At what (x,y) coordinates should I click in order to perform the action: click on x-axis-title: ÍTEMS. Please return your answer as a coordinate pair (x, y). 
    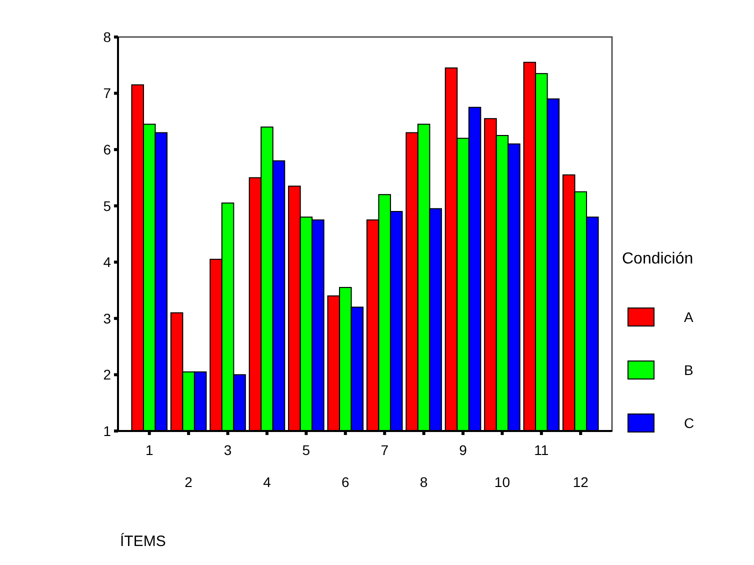
    Looking at the image, I should click on (143, 541).